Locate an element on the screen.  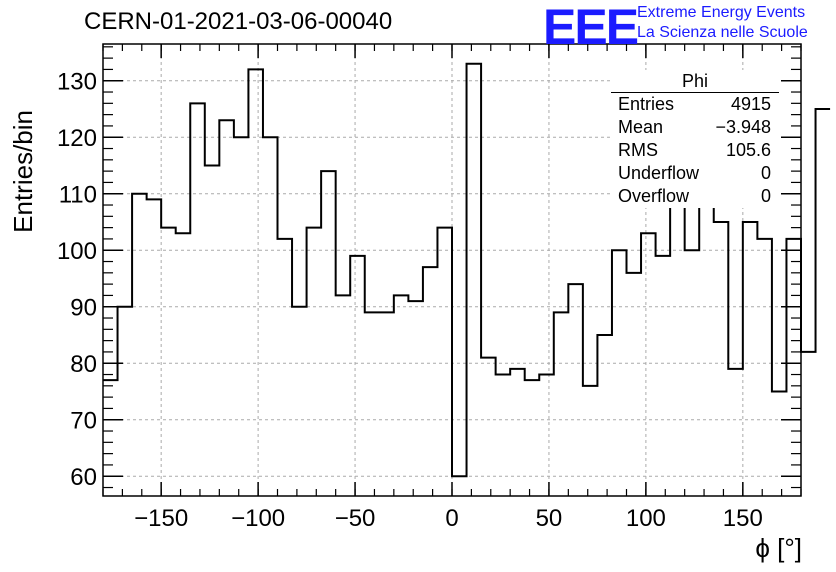
y-tick-label: 120 is located at coordinates (77, 138).